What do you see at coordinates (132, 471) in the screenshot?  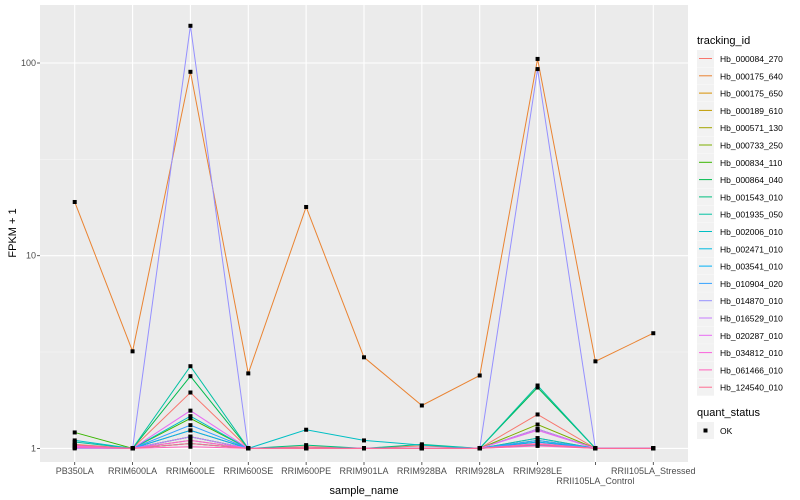 I see `x-tick-label: RRIM600LA` at bounding box center [132, 471].